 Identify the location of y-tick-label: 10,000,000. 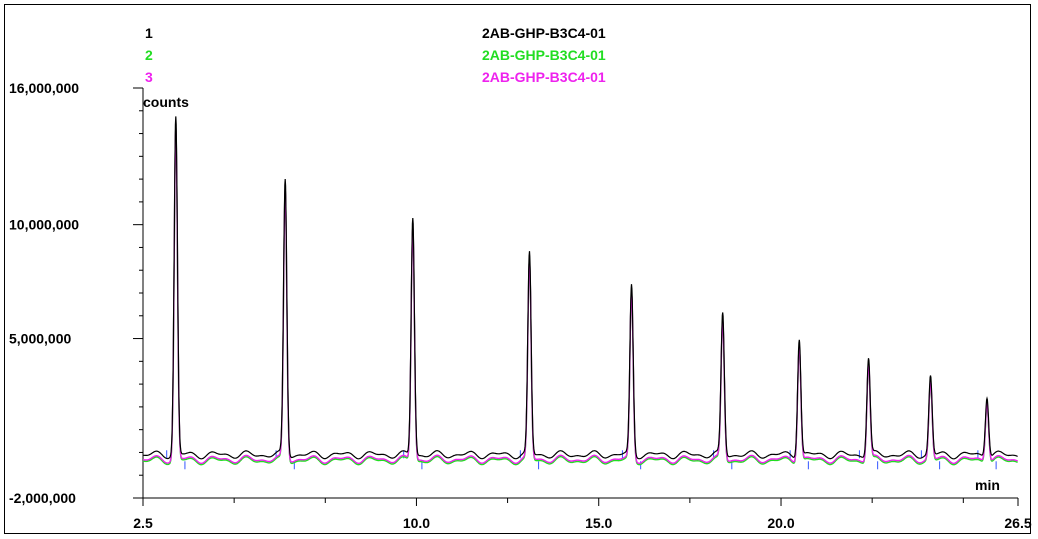
(44, 225).